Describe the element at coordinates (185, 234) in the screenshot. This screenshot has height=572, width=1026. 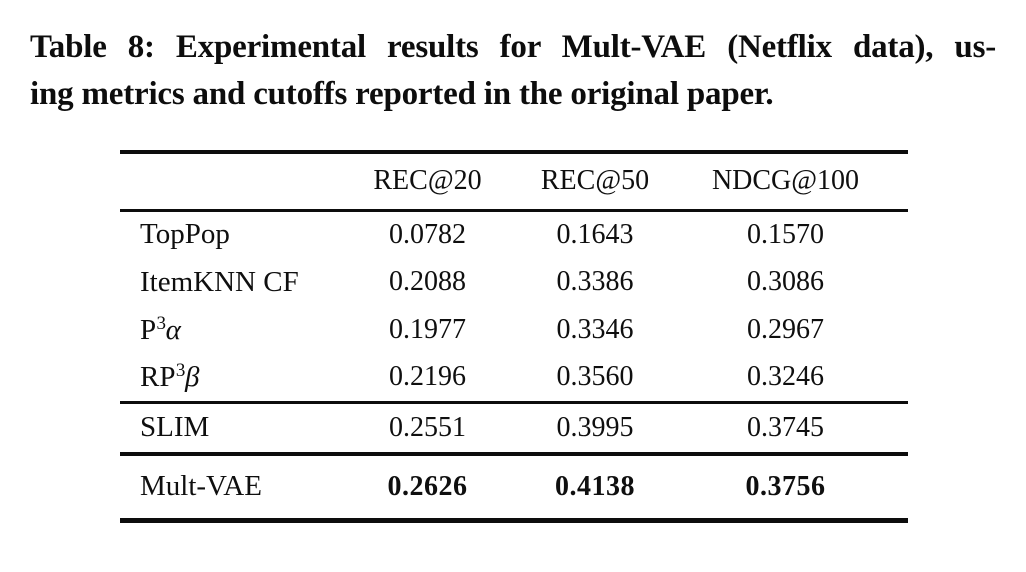
I see `label-text: TopPop` at that location.